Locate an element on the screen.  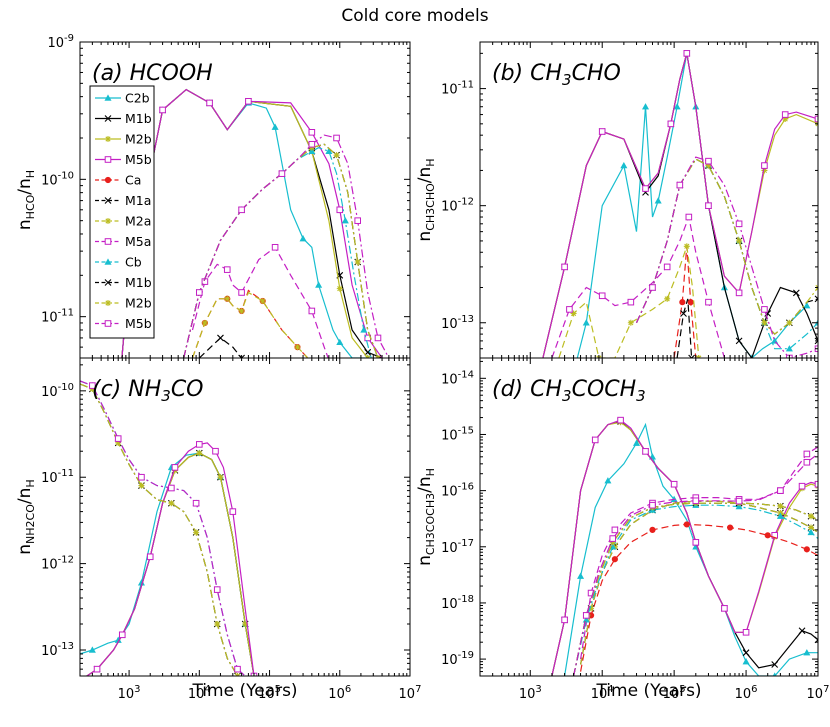
data-point-M1a is located at coordinates (220, 338).